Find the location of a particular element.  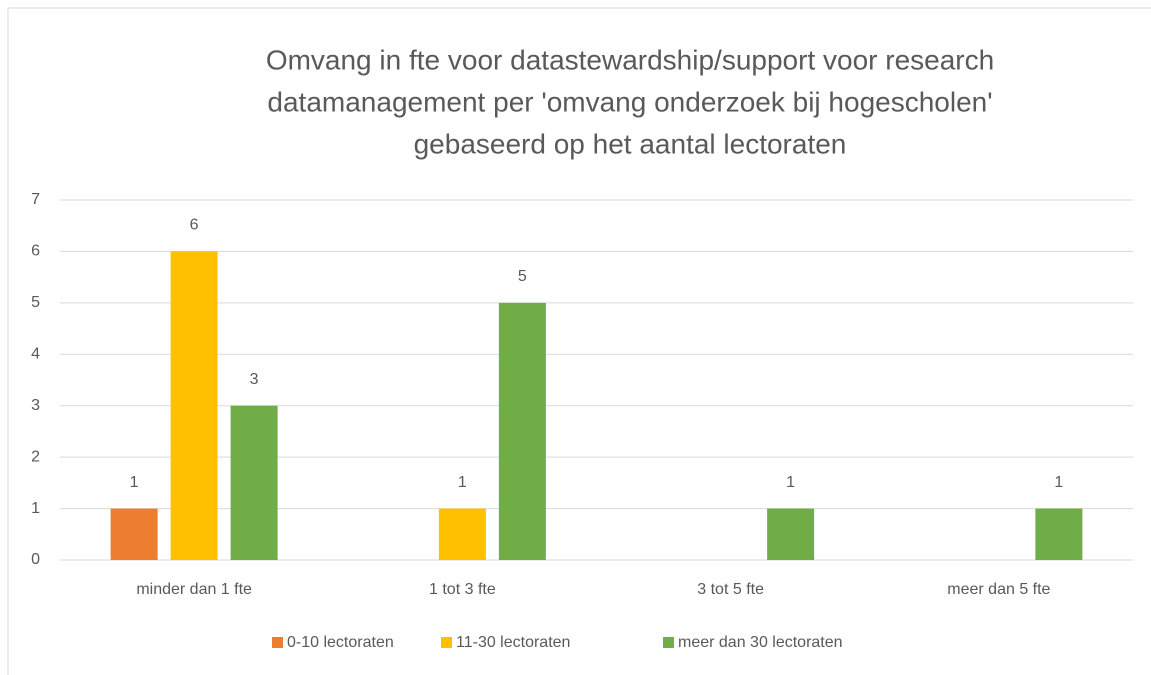

y-tick-label: 4 is located at coordinates (35, 354).